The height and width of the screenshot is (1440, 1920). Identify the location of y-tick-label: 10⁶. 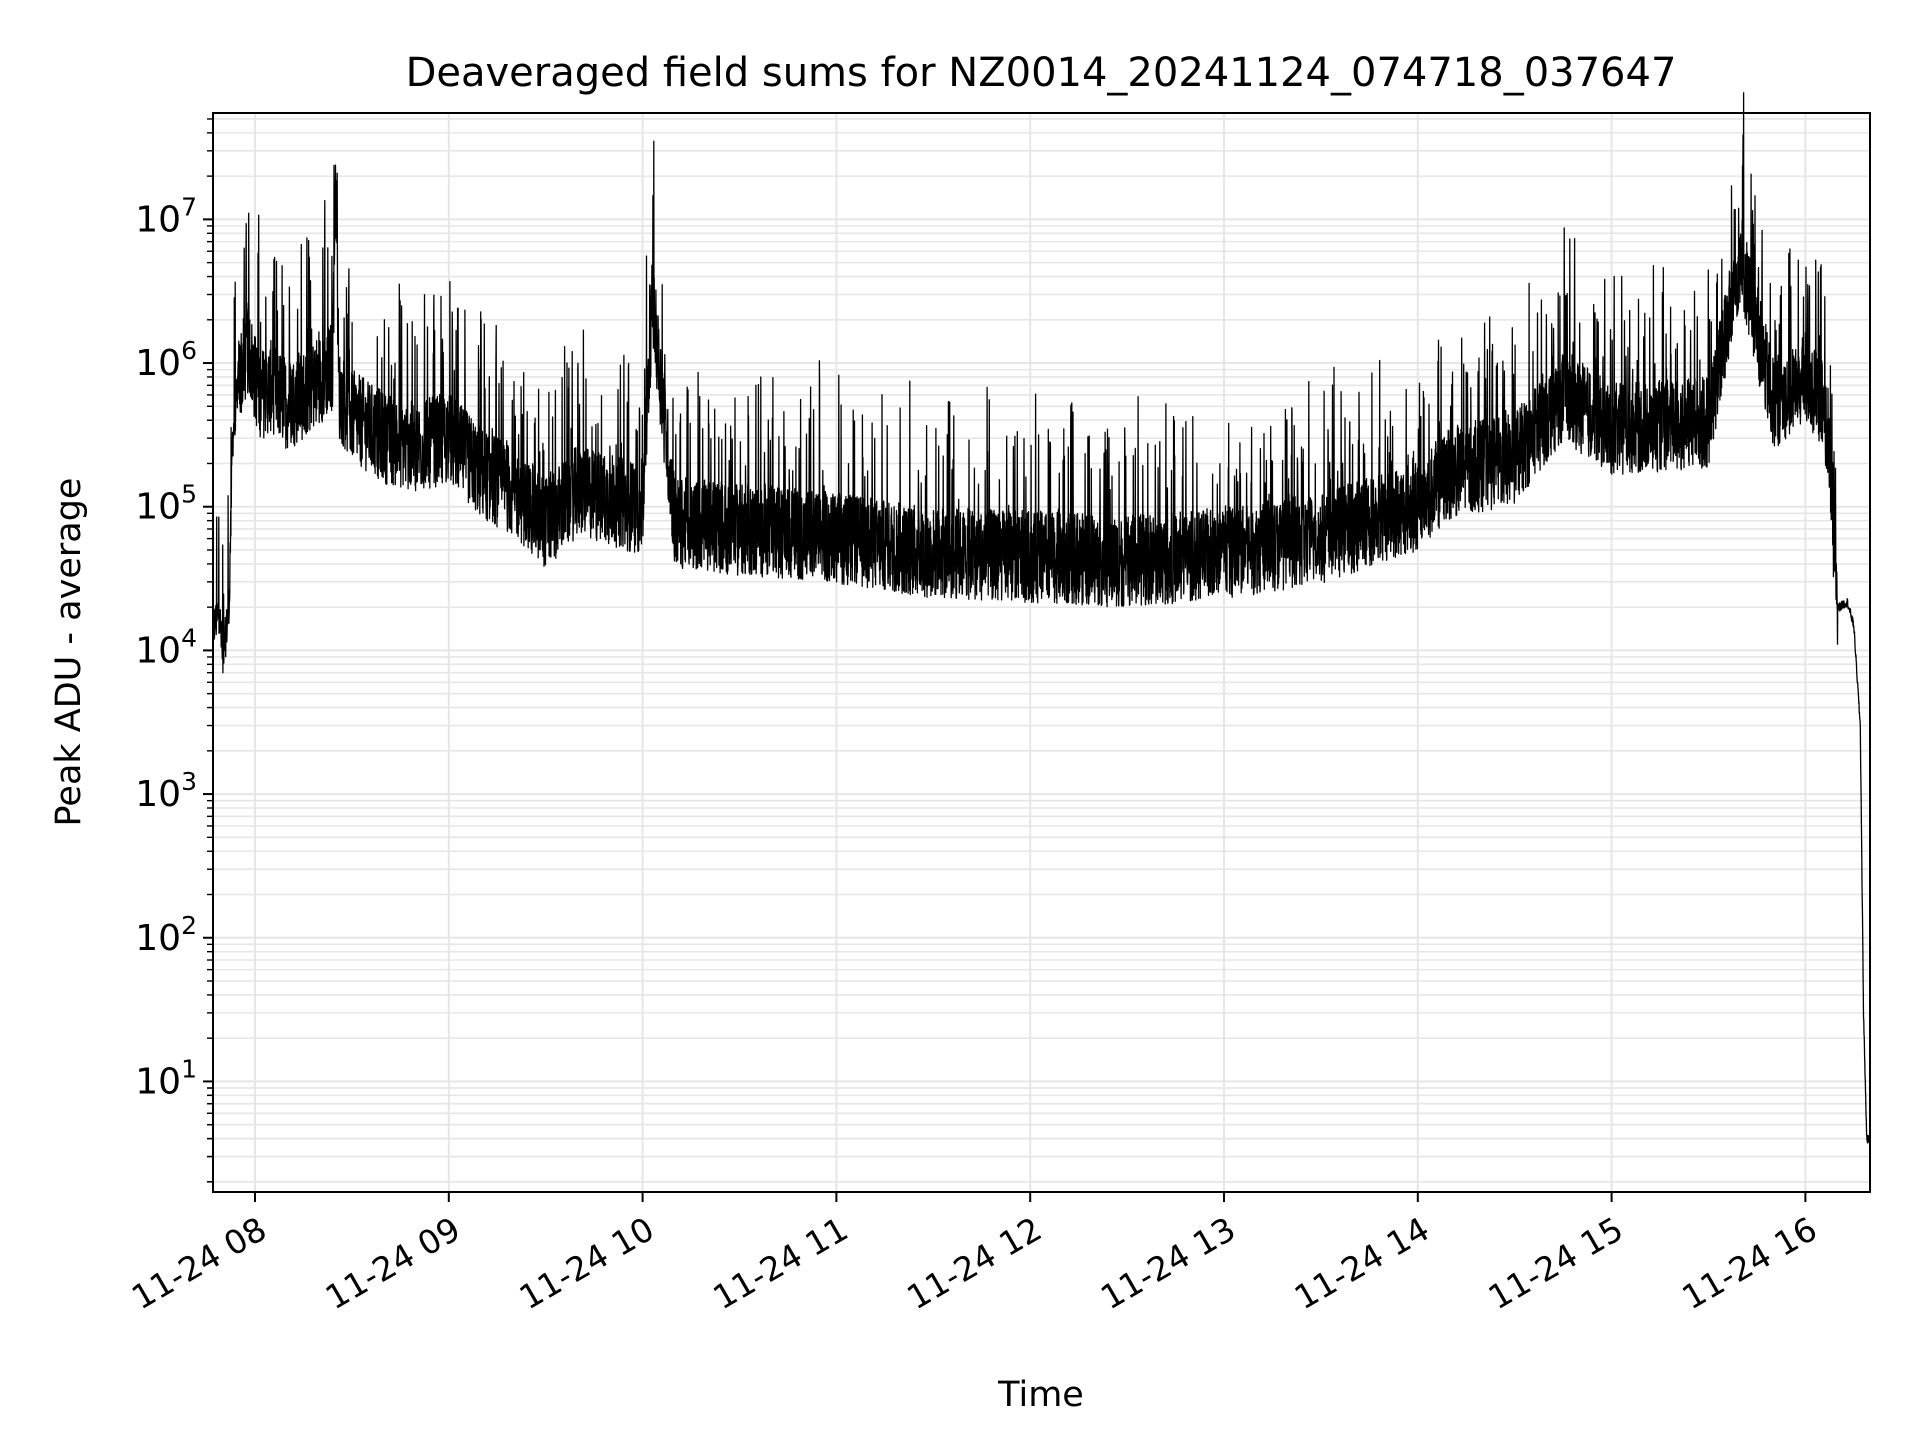
(166, 360).